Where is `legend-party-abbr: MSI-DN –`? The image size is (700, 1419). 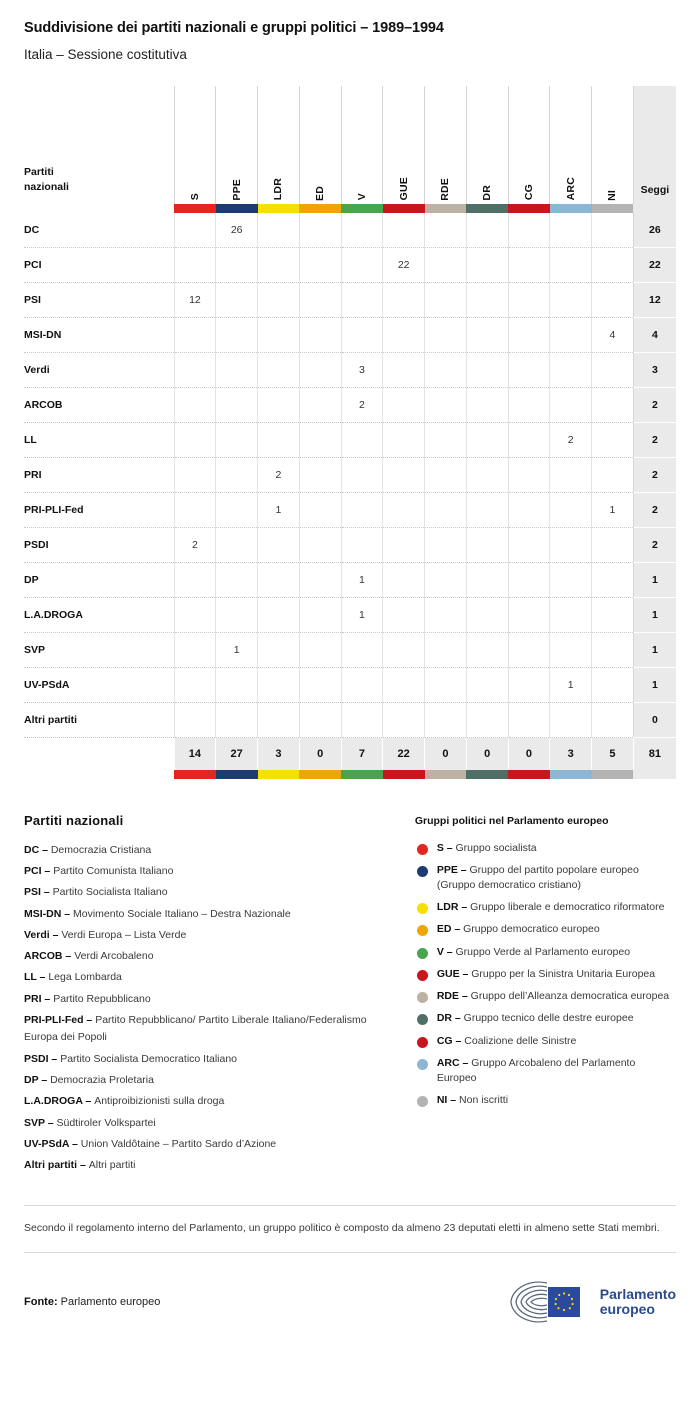 legend-party-abbr: MSI-DN – is located at coordinates (49, 913).